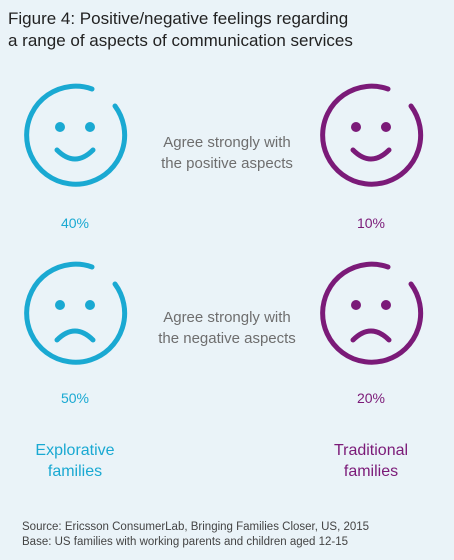 This screenshot has height=560, width=454. Describe the element at coordinates (371, 398) in the screenshot. I see `traditional-negative-value: 20%` at that location.